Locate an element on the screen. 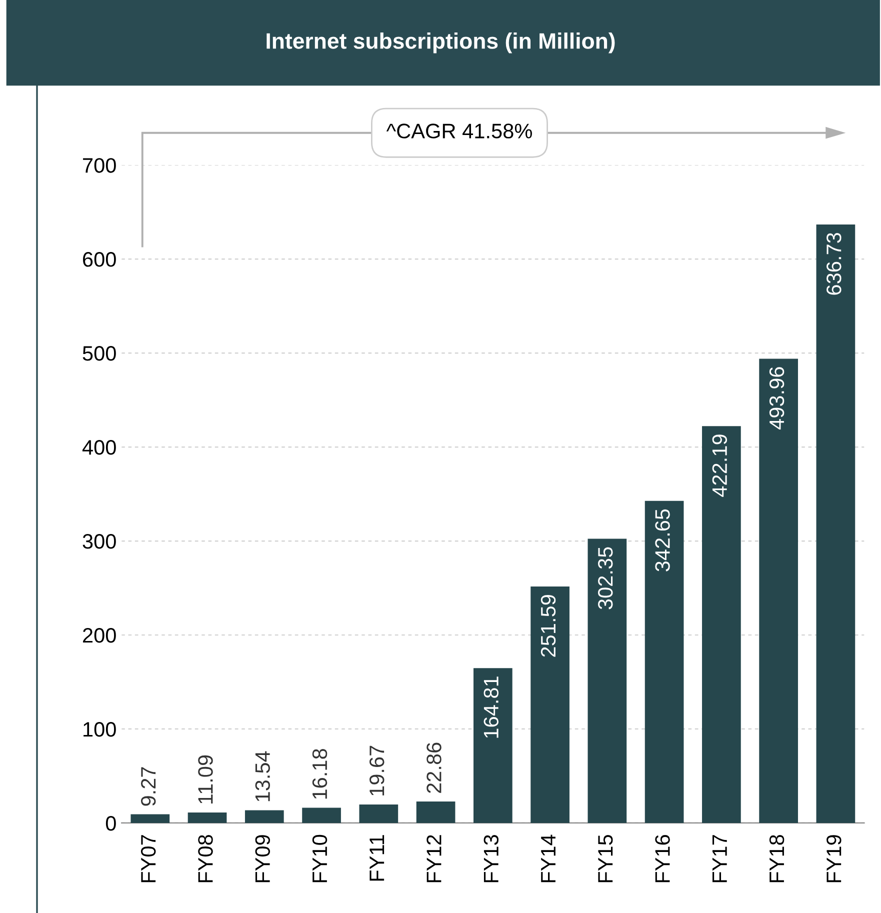 This screenshot has width=881, height=913. data-label: 164.81 is located at coordinates (491, 707).